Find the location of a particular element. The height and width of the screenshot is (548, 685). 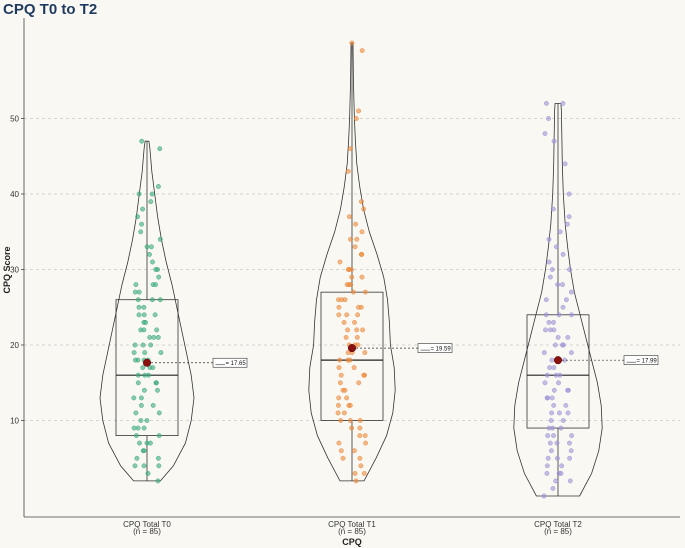

y-axis-title: CPQ Score is located at coordinates (7, 269).